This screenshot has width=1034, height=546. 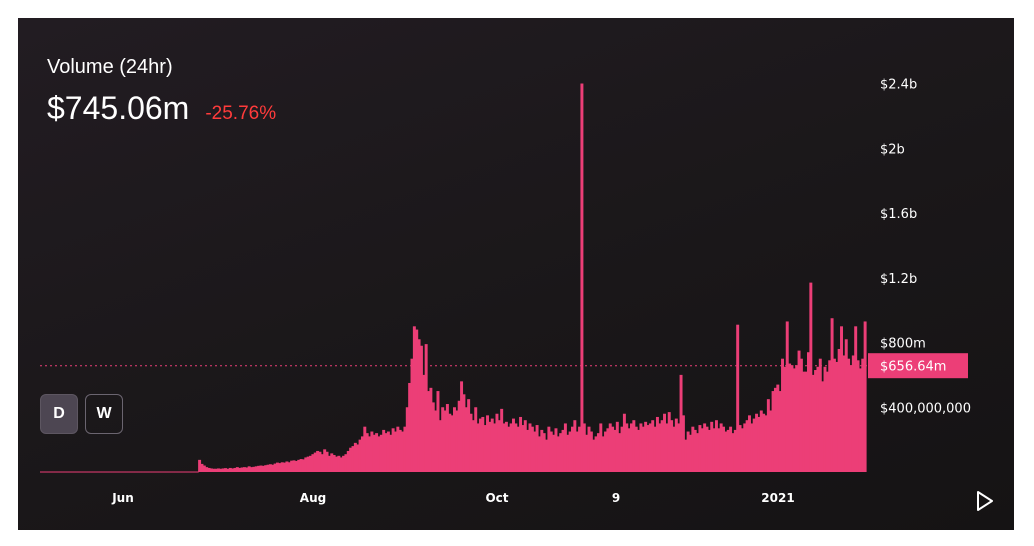 What do you see at coordinates (777, 498) in the screenshot?
I see `x-tick-label: 2021` at bounding box center [777, 498].